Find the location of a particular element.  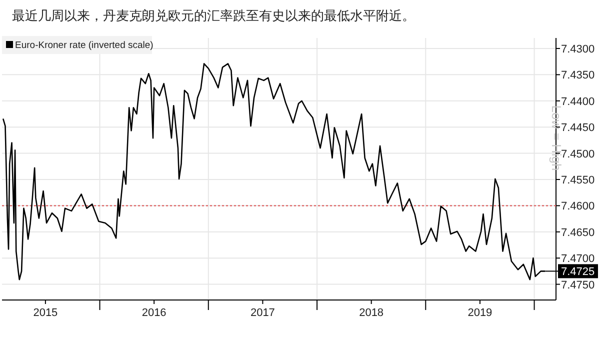

y-tick-label: 7.4400 is located at coordinates (578, 102).